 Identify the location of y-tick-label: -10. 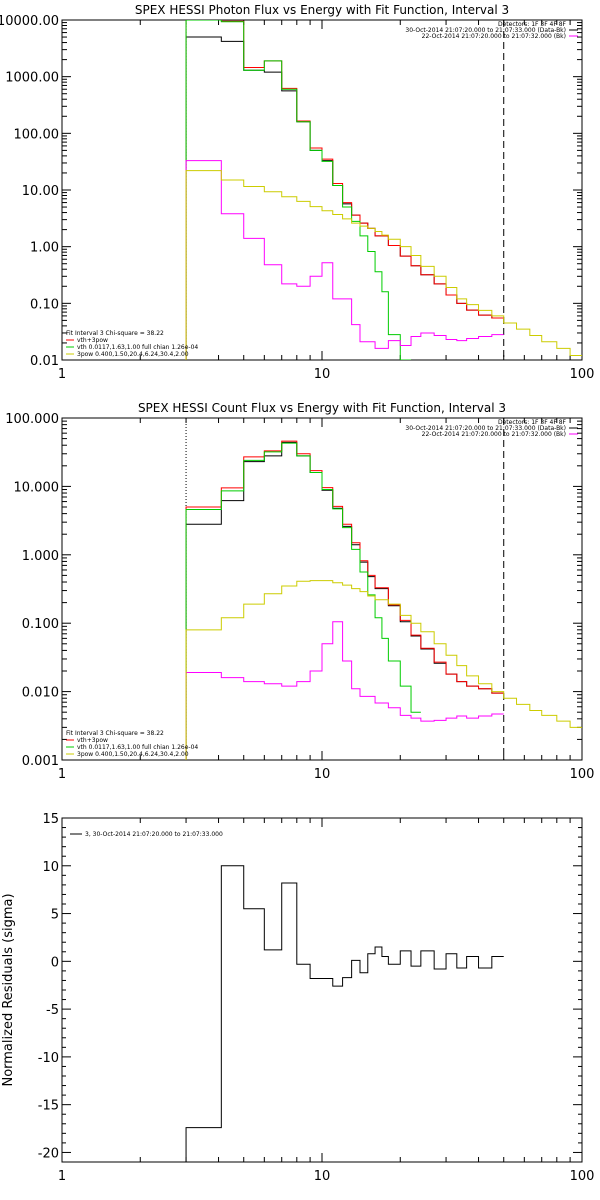
(48, 1058).